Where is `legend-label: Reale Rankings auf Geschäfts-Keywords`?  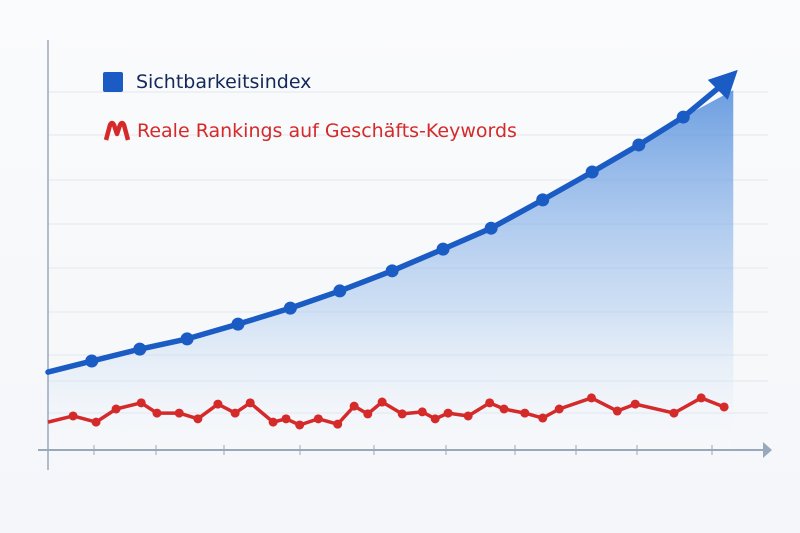
legend-label: Reale Rankings auf Geschäfts-Keywords is located at coordinates (327, 131).